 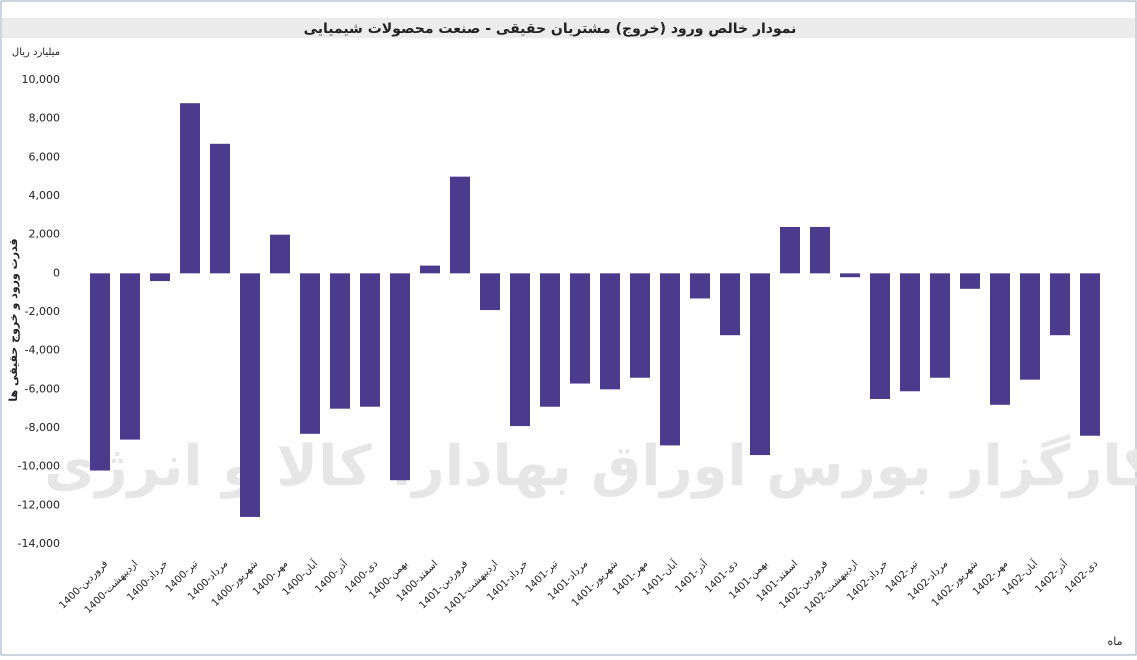 I want to click on title-bar, so click(x=568, y=28).